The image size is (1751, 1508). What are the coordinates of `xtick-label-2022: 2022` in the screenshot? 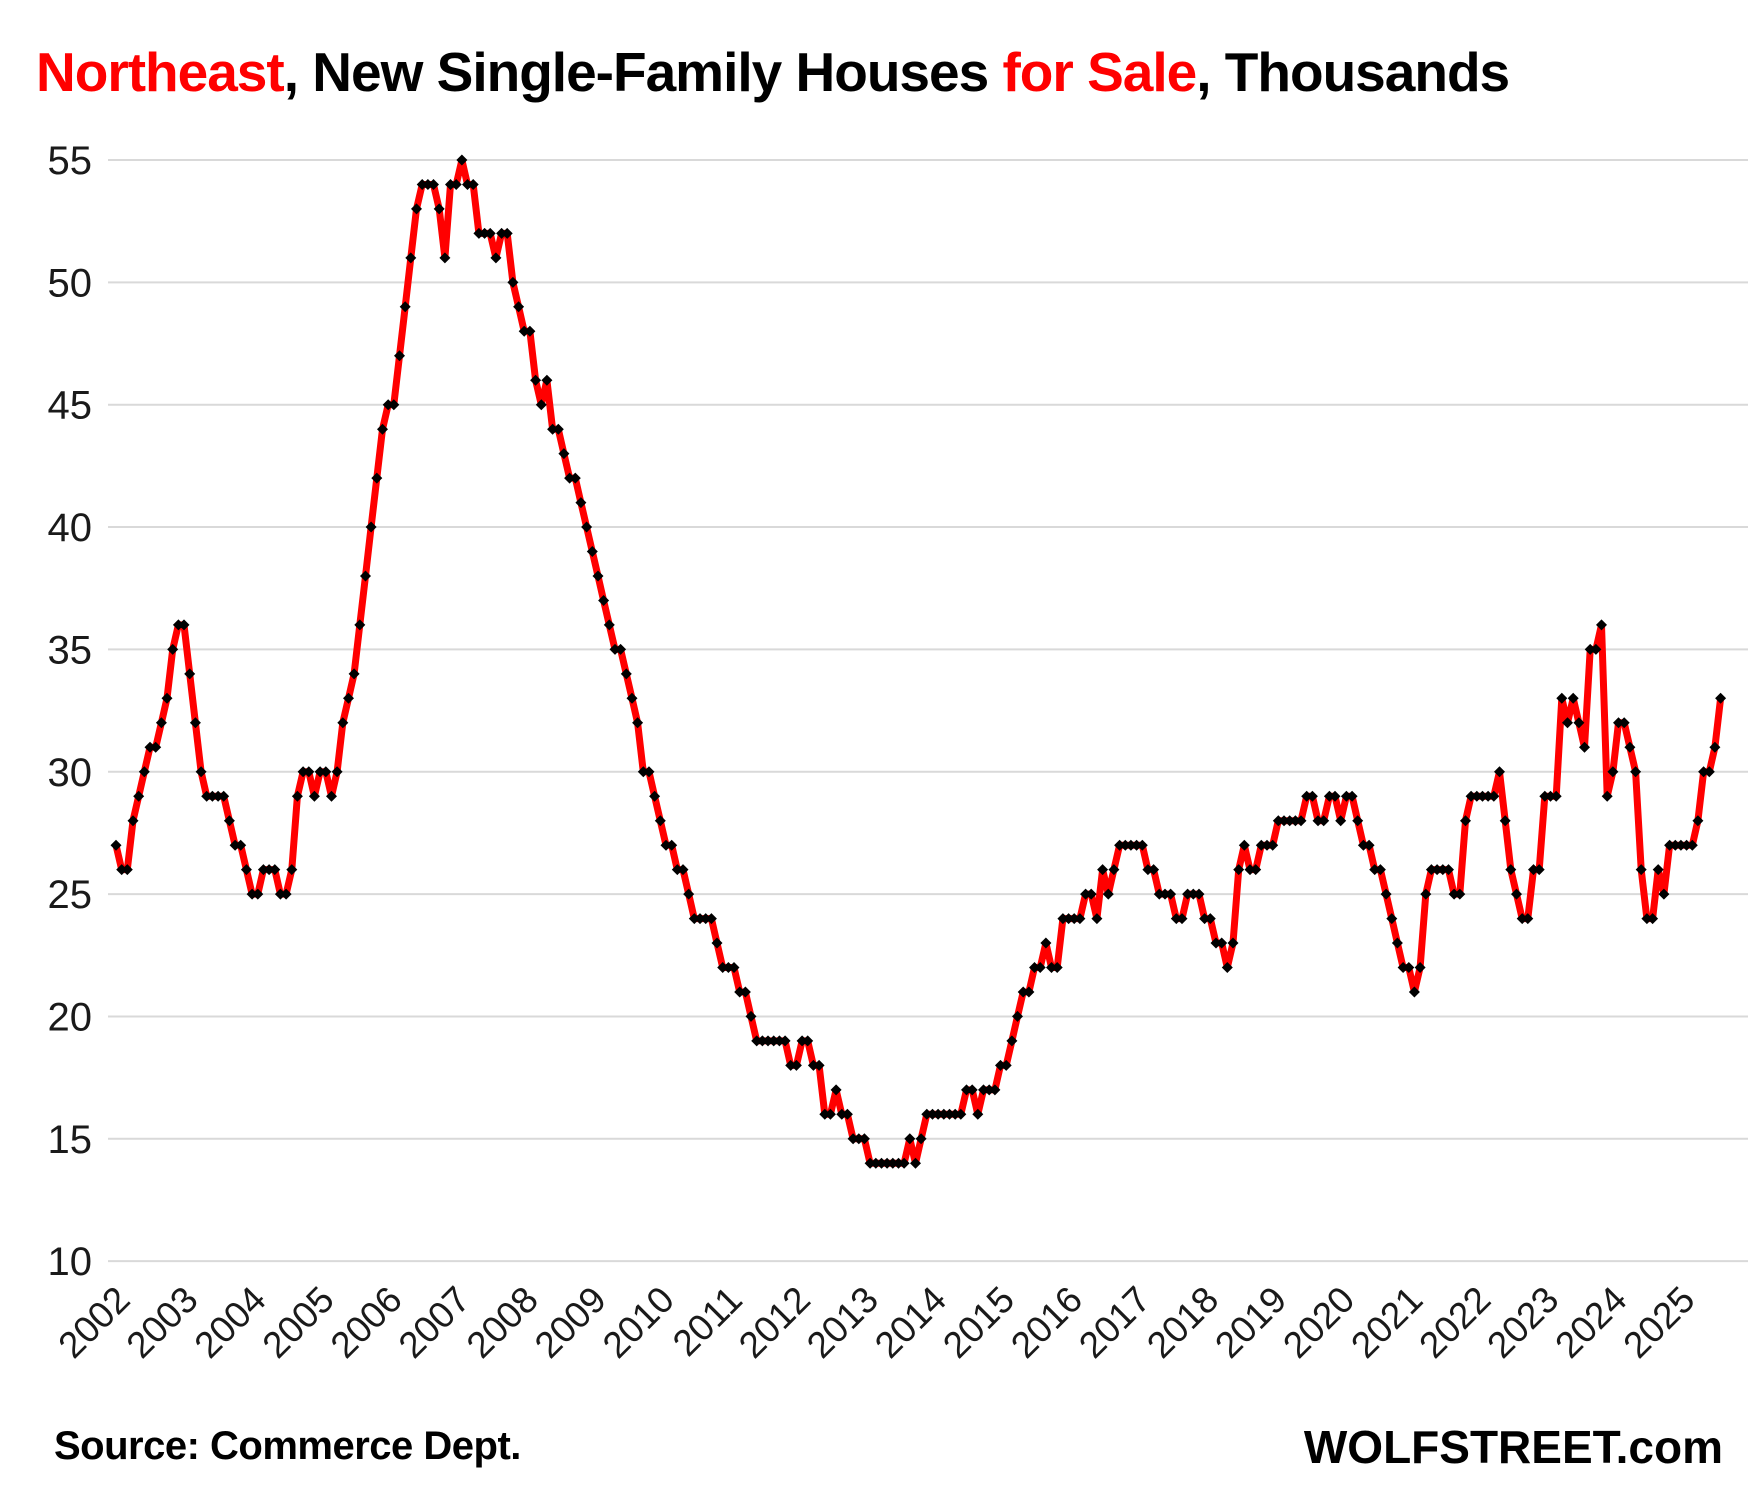 It's located at (1454, 1322).